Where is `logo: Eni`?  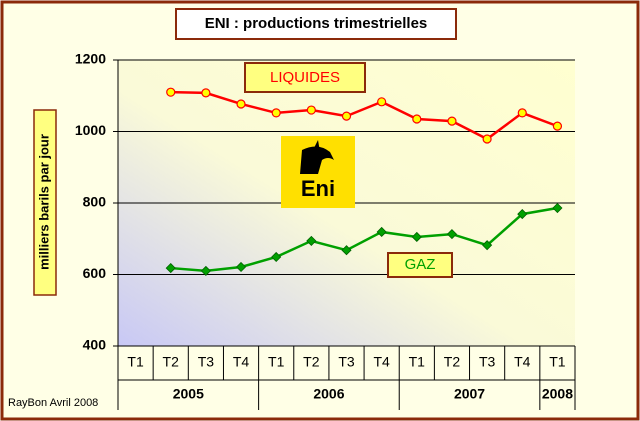 logo: Eni is located at coordinates (318, 172).